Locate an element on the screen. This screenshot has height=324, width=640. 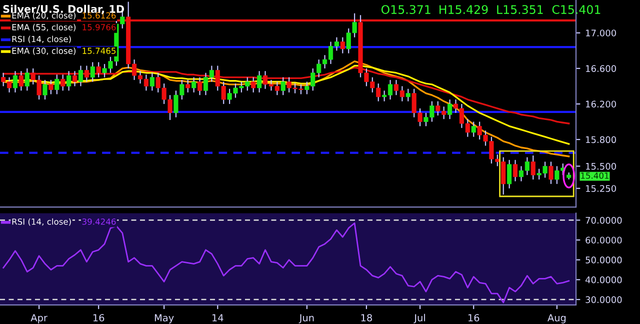
y-tick-label: 50.0000 is located at coordinates (604, 260).